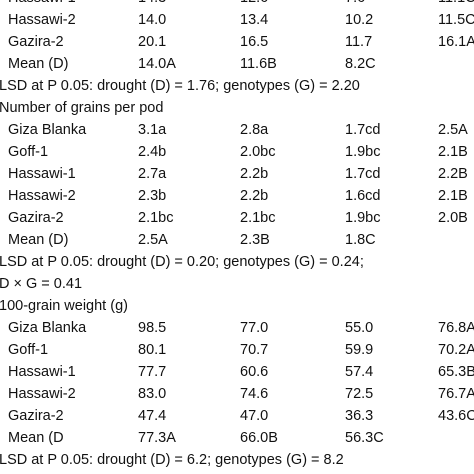  What do you see at coordinates (456, 3) in the screenshot?
I see `table-cell: 11.1C` at bounding box center [456, 3].